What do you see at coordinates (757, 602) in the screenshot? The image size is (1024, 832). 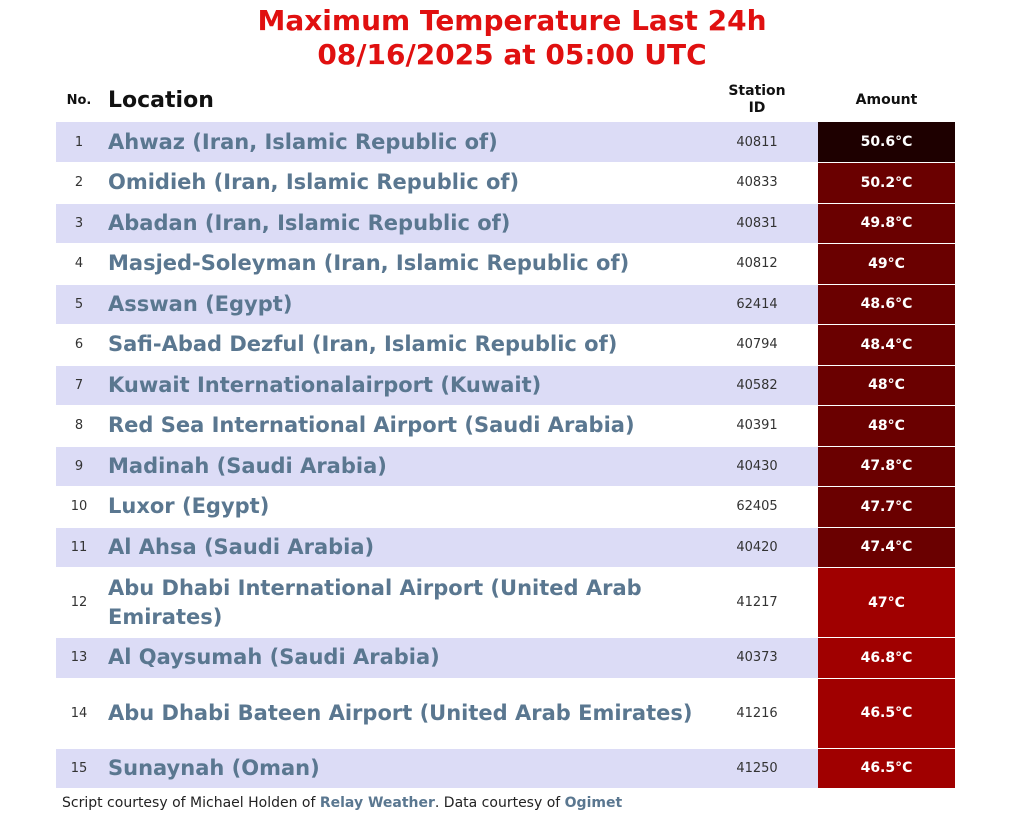 I see `row-station-id: 41217` at bounding box center [757, 602].